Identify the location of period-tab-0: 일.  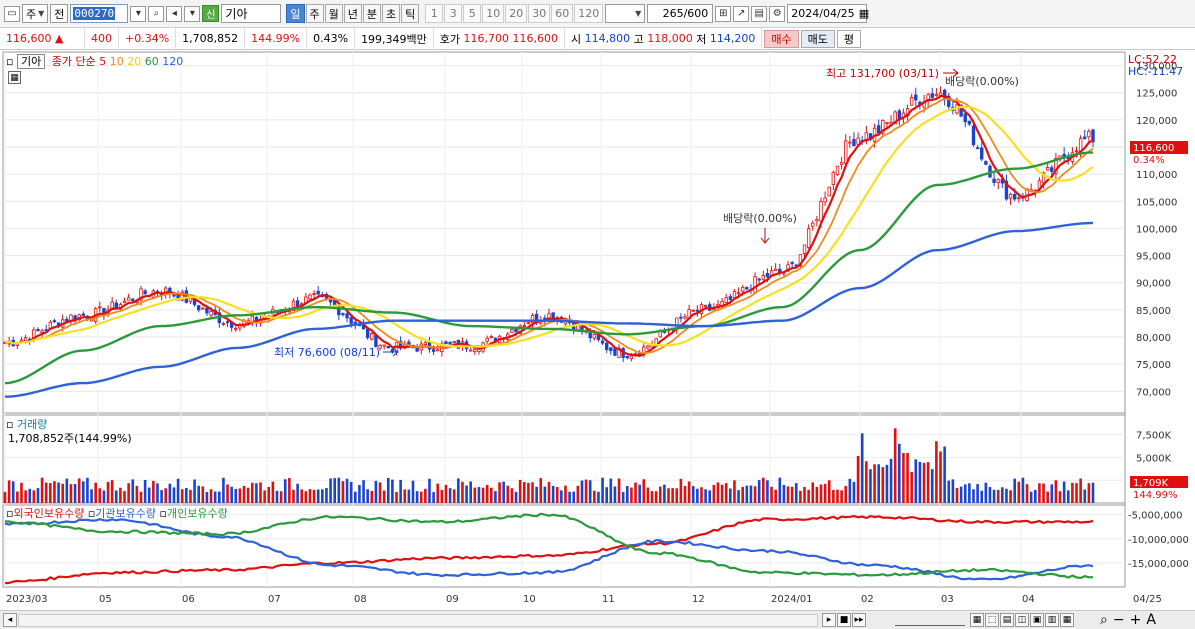
(295, 13).